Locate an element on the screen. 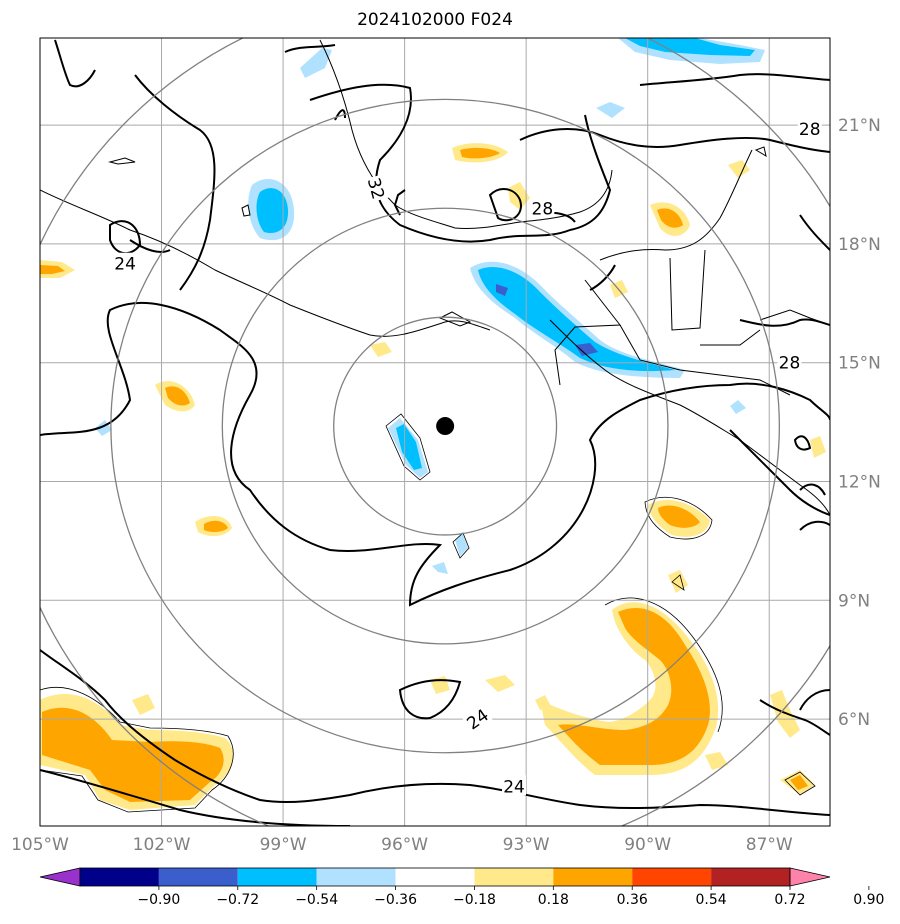 The height and width of the screenshot is (924, 900). coastline-islands is located at coordinates (437, 181).